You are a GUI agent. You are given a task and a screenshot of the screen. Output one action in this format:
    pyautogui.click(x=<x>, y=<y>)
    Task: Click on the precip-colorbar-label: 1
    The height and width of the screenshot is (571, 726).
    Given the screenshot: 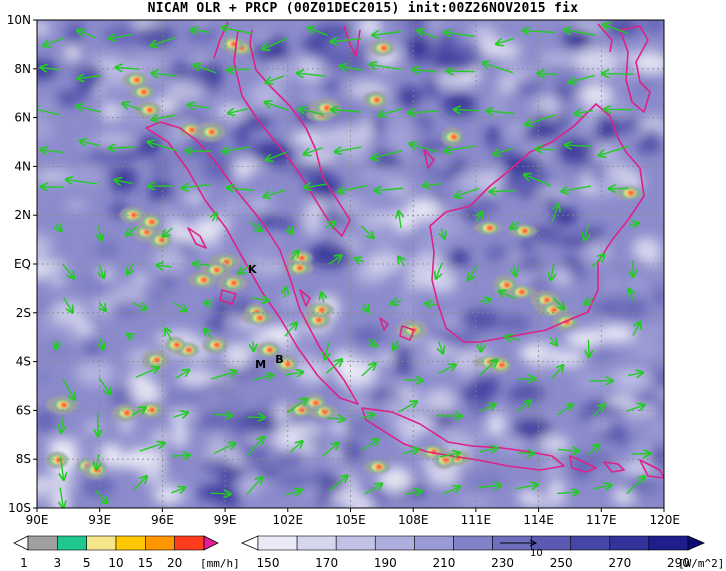 What is the action you would take?
    pyautogui.click(x=24, y=563)
    